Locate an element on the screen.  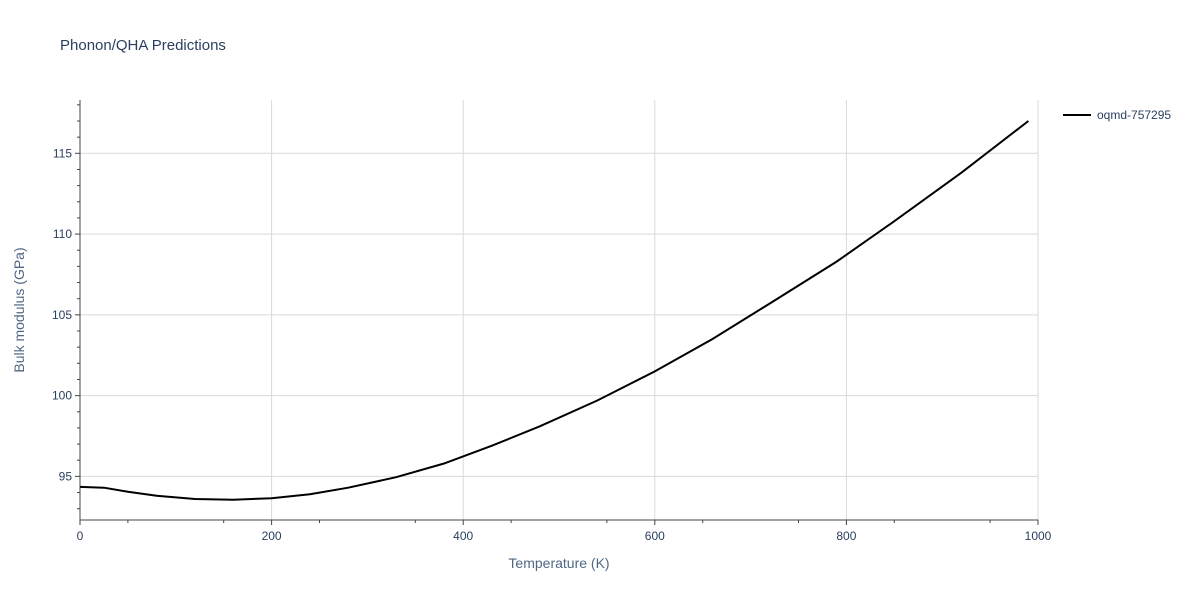
x-axis-ticks: 0 200 400 600 800 1000 is located at coordinates (564, 531).